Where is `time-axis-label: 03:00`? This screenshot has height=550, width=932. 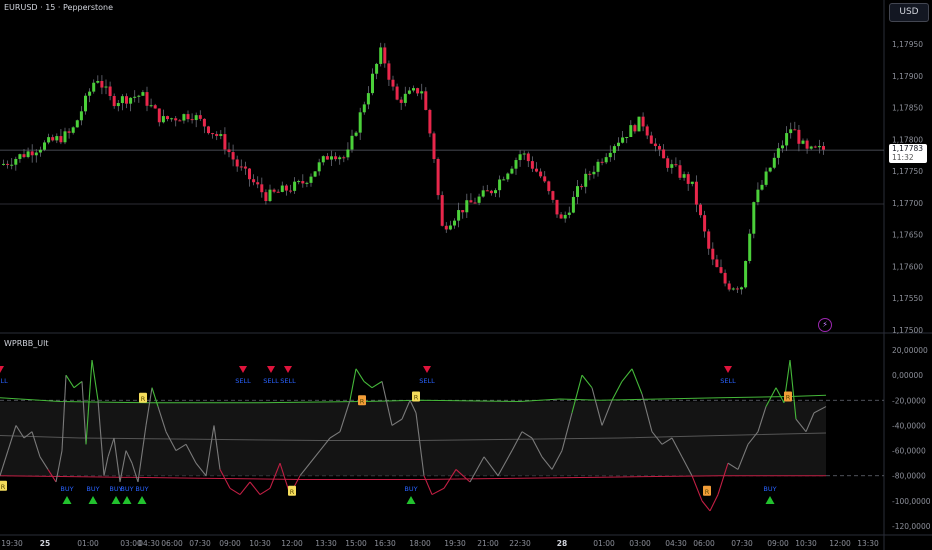 time-axis-label: 03:00 is located at coordinates (640, 543).